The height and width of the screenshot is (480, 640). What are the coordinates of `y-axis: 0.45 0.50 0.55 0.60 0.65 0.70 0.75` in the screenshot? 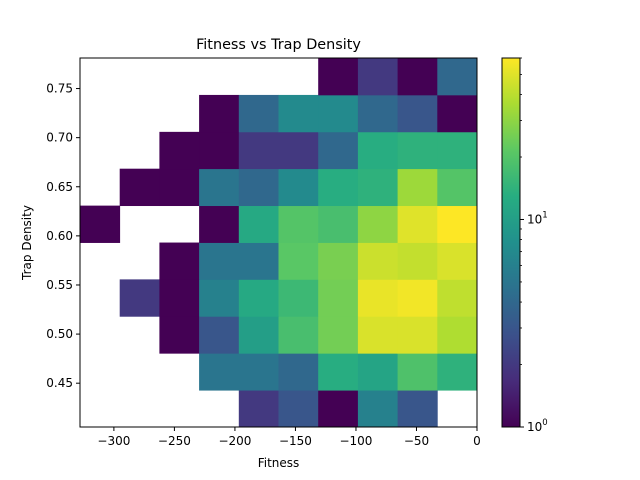 It's located at (63, 236).